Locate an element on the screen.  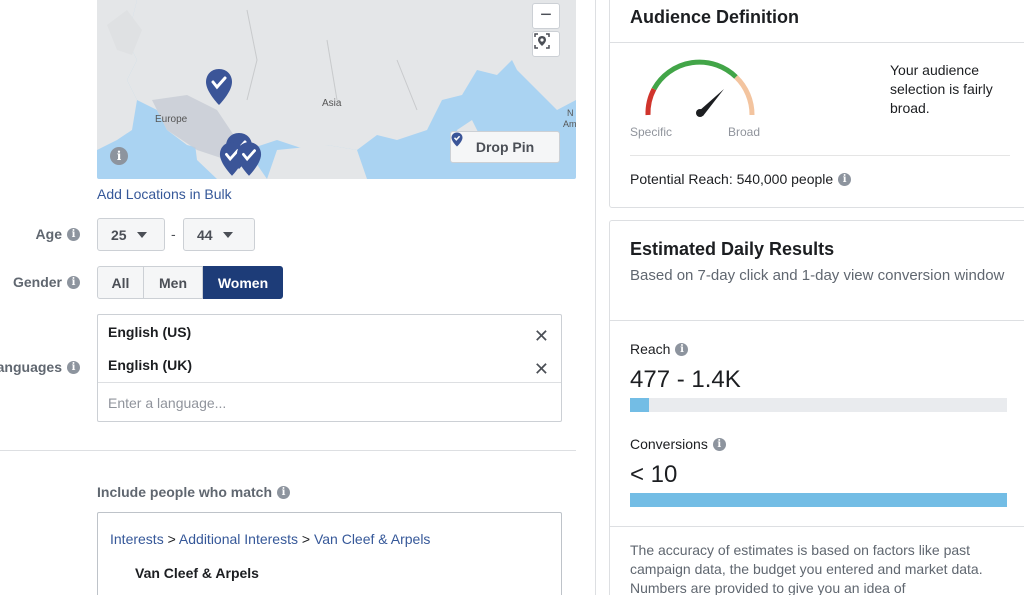
languages-box: English (US) ✕ English (UK) ✕ is located at coordinates (329, 368).